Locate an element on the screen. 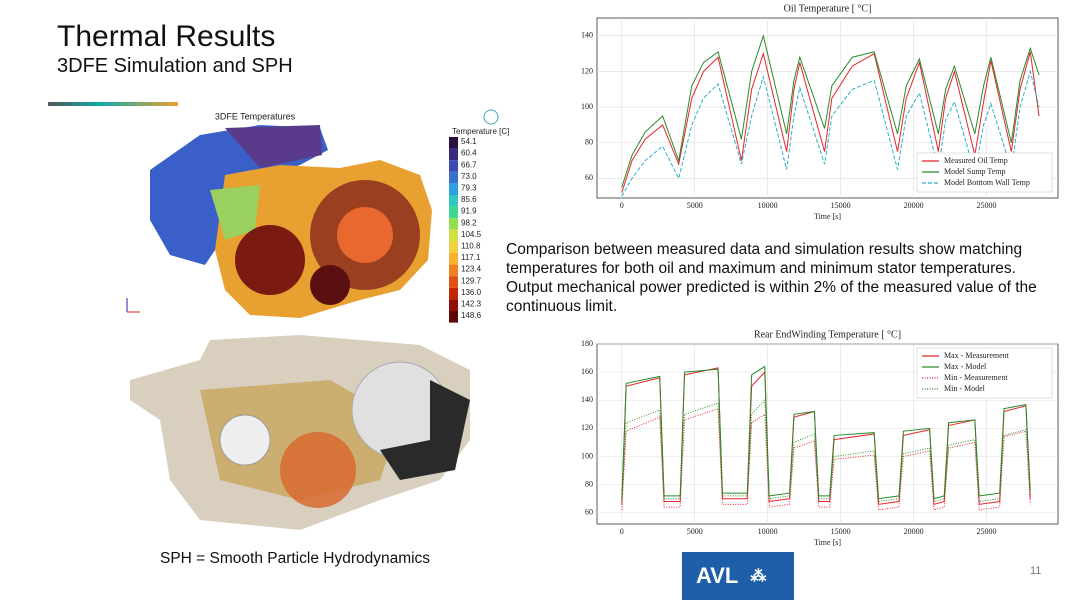  legend-label: Measured Oil Temp is located at coordinates (976, 160).